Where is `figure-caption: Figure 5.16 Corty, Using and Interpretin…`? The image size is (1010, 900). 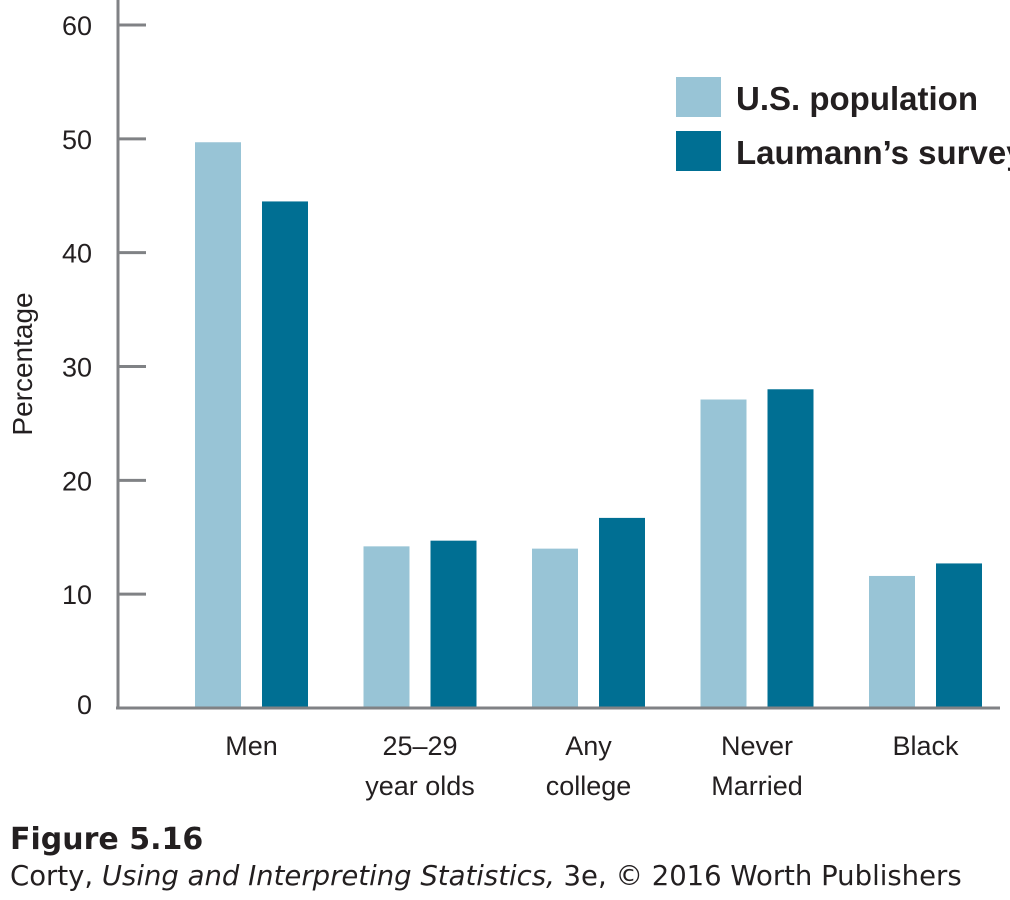
figure-caption: Figure 5.16 Corty, Using and Interpretin… is located at coordinates (505, 858).